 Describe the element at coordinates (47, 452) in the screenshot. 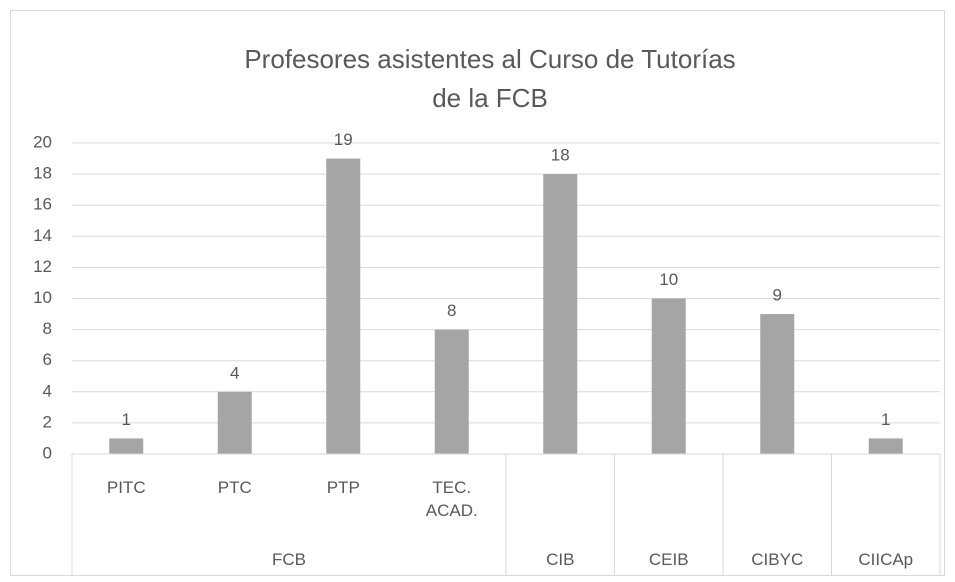

I see `y-tick-label: 0` at that location.